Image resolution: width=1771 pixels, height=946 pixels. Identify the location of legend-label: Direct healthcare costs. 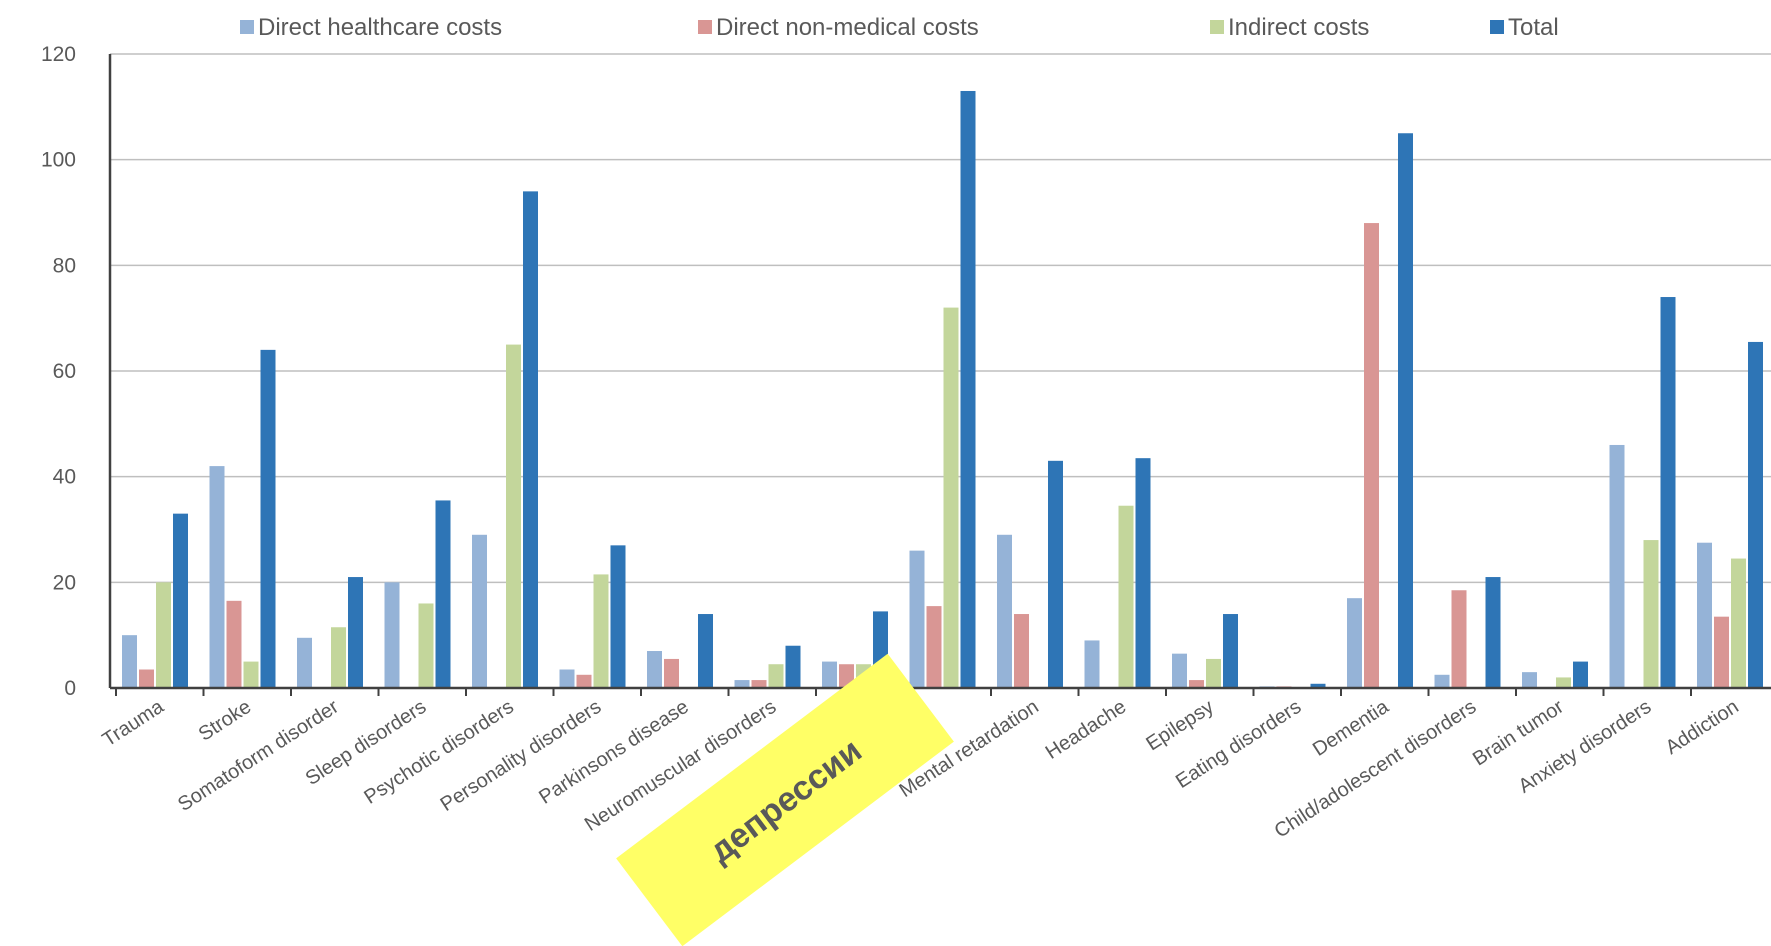
(380, 27).